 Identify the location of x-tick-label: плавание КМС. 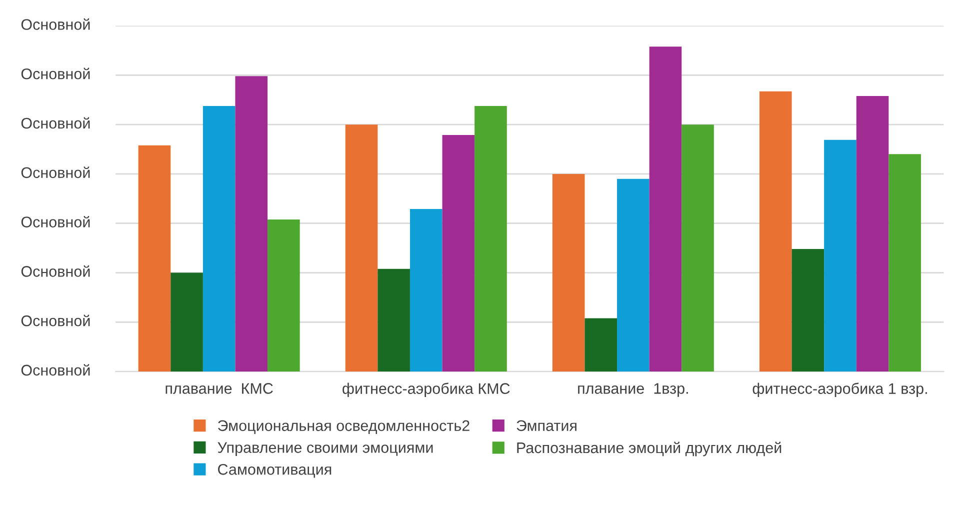
(219, 388).